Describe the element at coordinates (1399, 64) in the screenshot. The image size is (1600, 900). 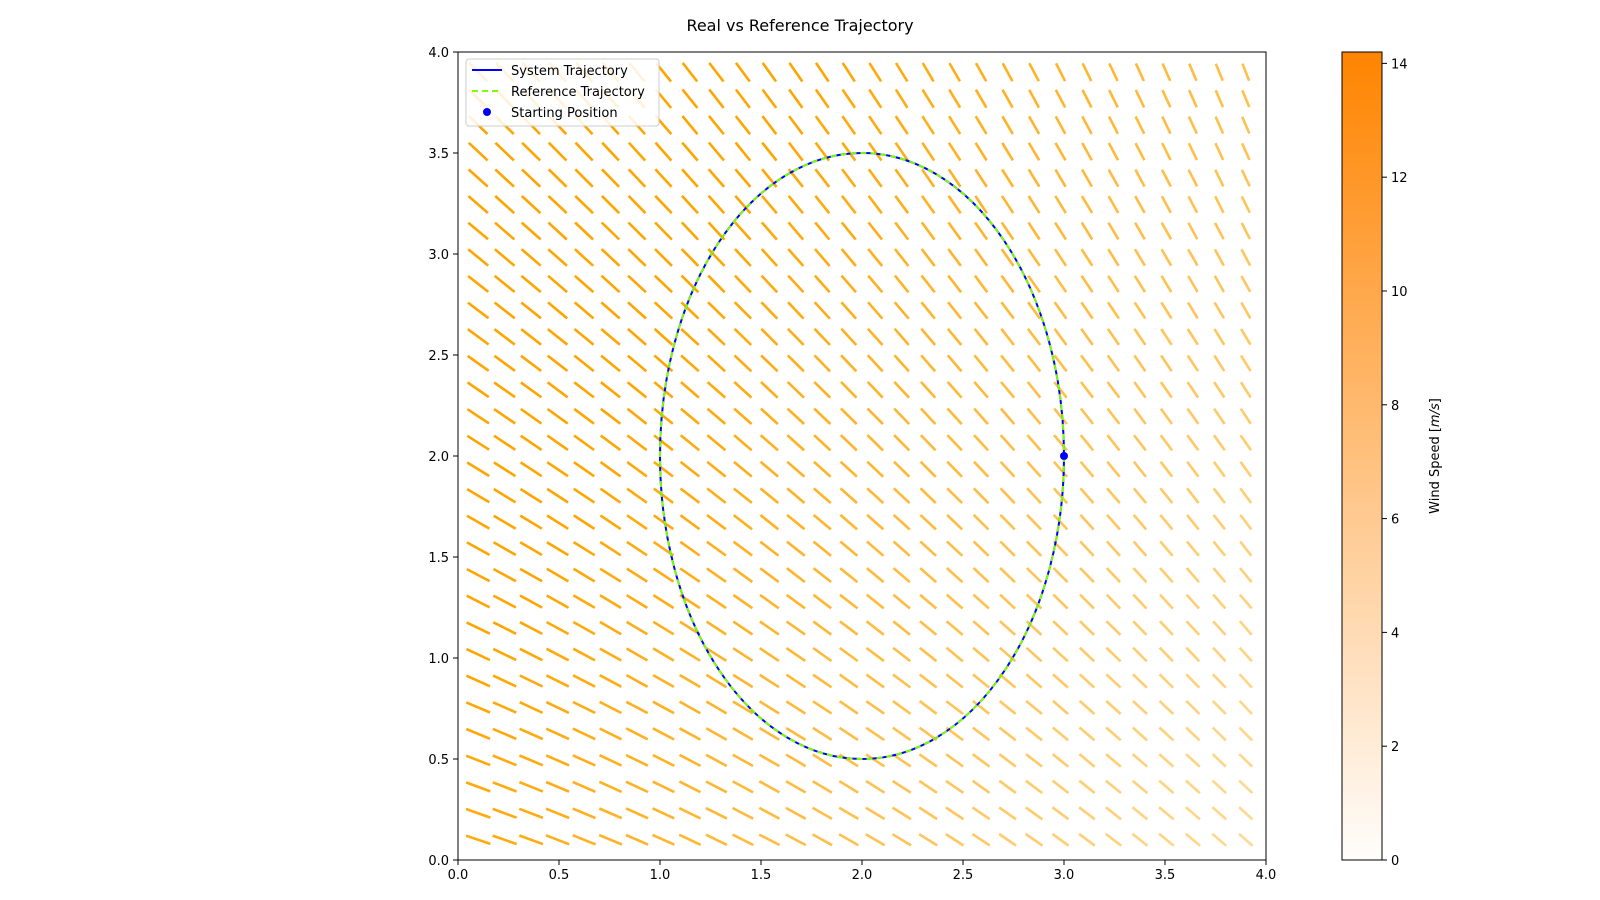
I see `colorbar-tick-label: 14` at that location.